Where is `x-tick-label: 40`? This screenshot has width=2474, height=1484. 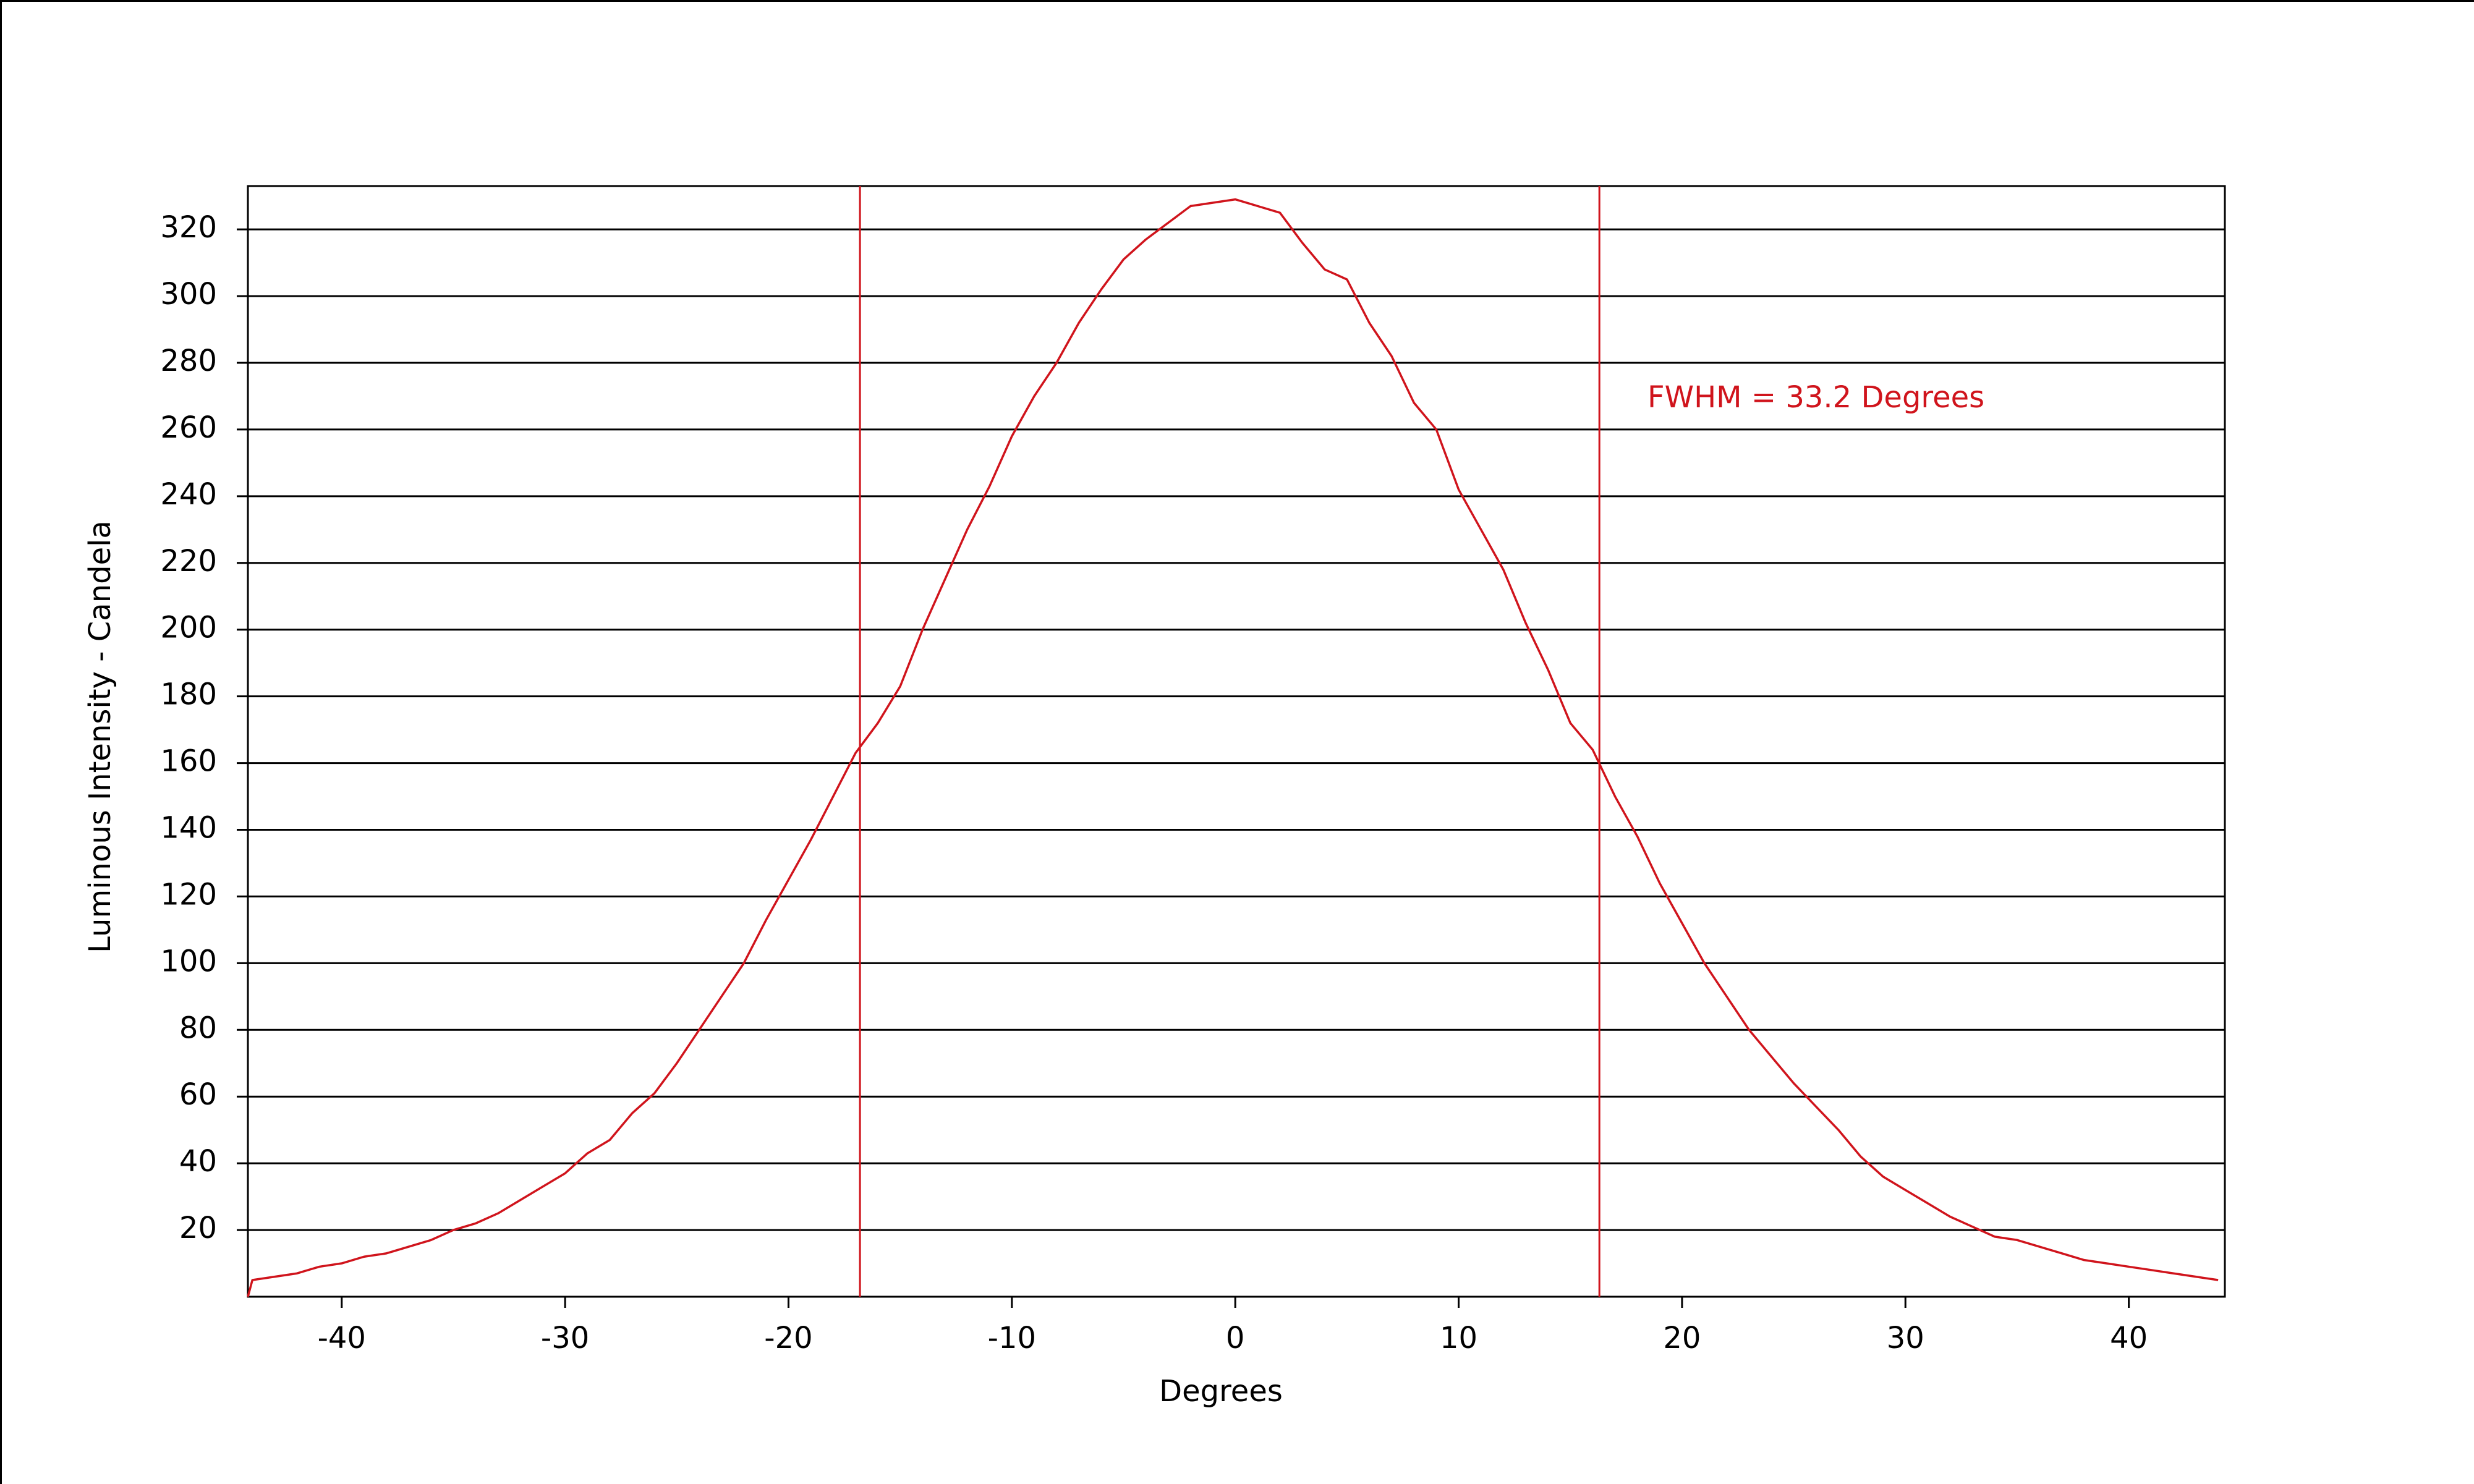
x-tick-label: 40 is located at coordinates (2129, 1338).